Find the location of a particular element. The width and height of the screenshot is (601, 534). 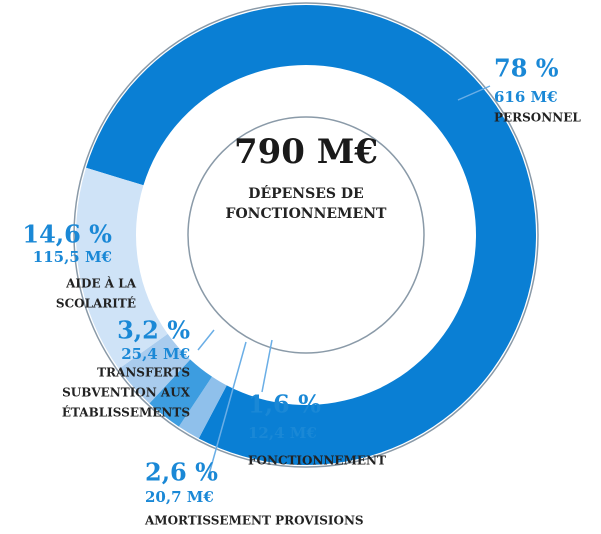

amount-label: 20,7 M€ is located at coordinates (179, 497).